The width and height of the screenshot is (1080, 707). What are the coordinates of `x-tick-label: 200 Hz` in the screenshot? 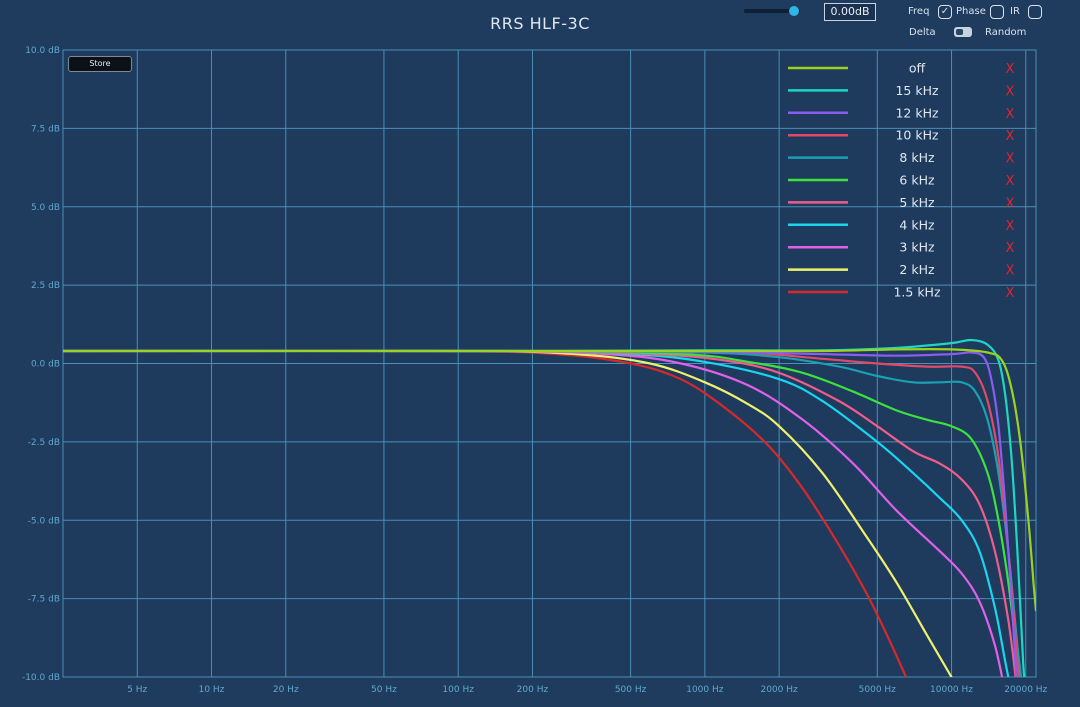 It's located at (533, 690).